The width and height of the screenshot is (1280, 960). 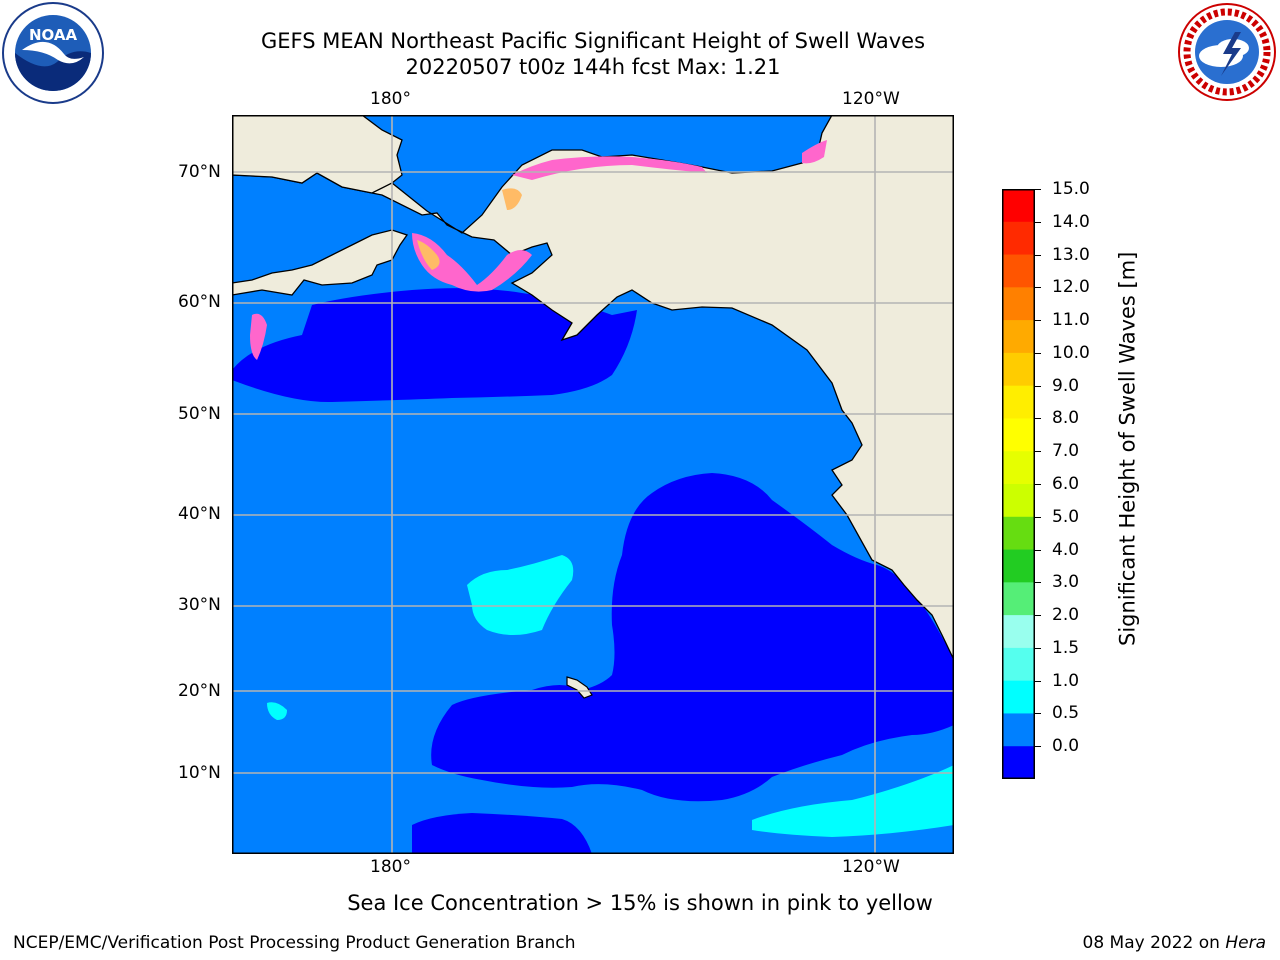 I want to click on sea-ice-bering-orange, so click(x=428, y=255).